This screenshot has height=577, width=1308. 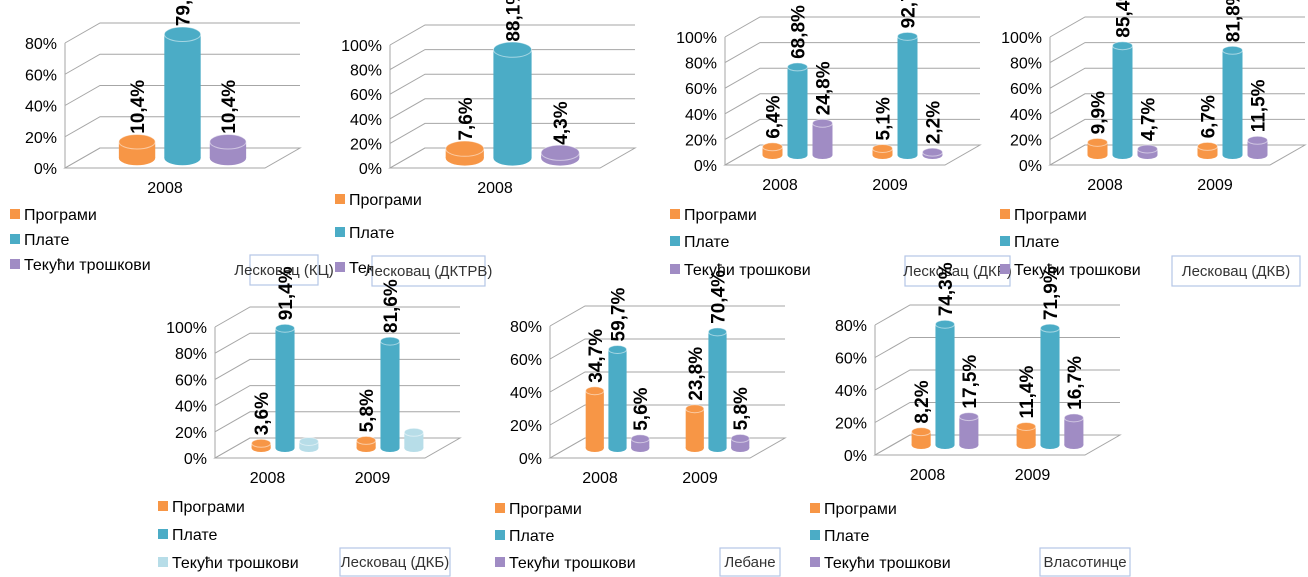 What do you see at coordinates (824, 88) in the screenshot?
I see `data-label: 24,8%` at bounding box center [824, 88].